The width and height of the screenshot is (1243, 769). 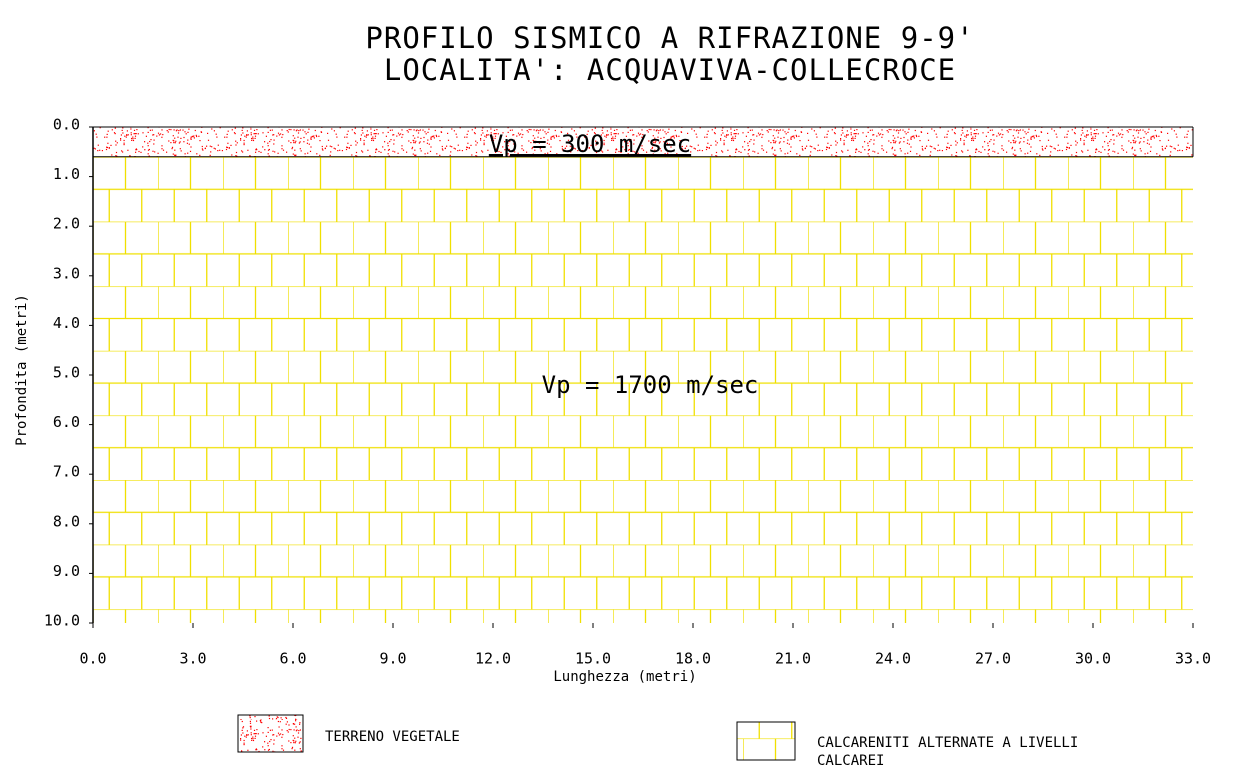 I want to click on x-tick-label: 6.0, so click(x=292, y=659).